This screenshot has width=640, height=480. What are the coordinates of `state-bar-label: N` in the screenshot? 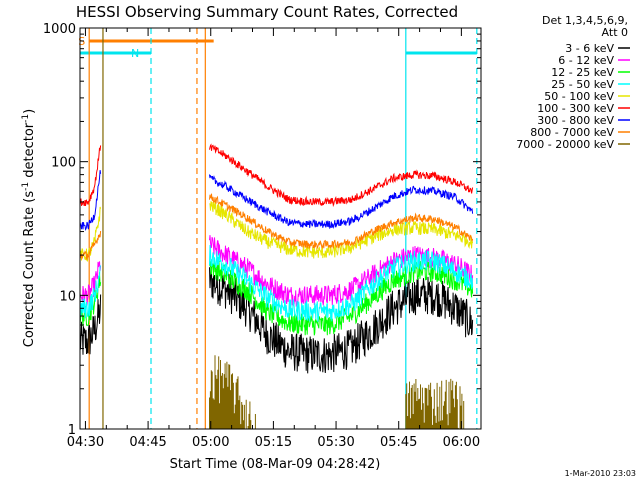 It's located at (135, 53).